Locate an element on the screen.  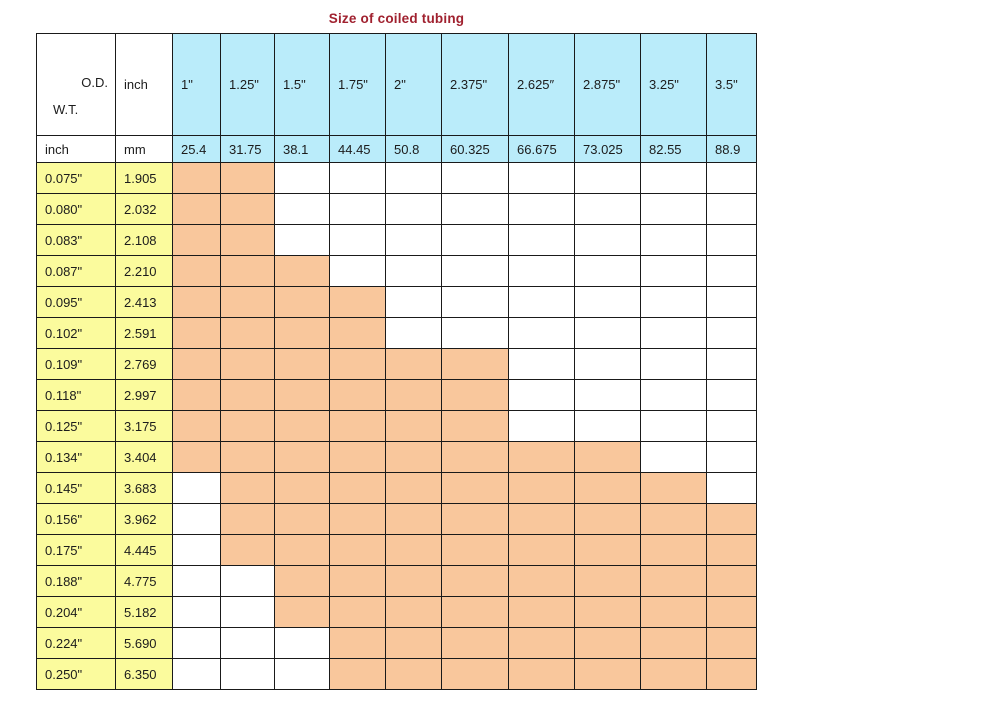
od-size-header: 2.375" is located at coordinates (475, 84).